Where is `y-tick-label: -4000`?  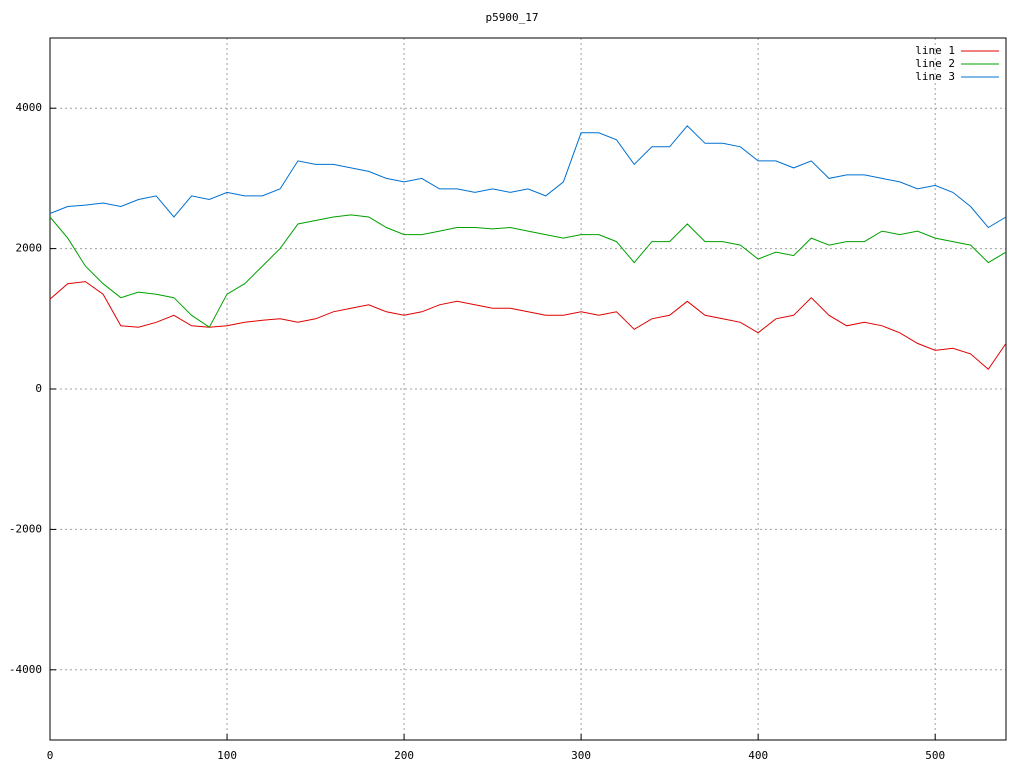 y-tick-label: -4000 is located at coordinates (25, 669).